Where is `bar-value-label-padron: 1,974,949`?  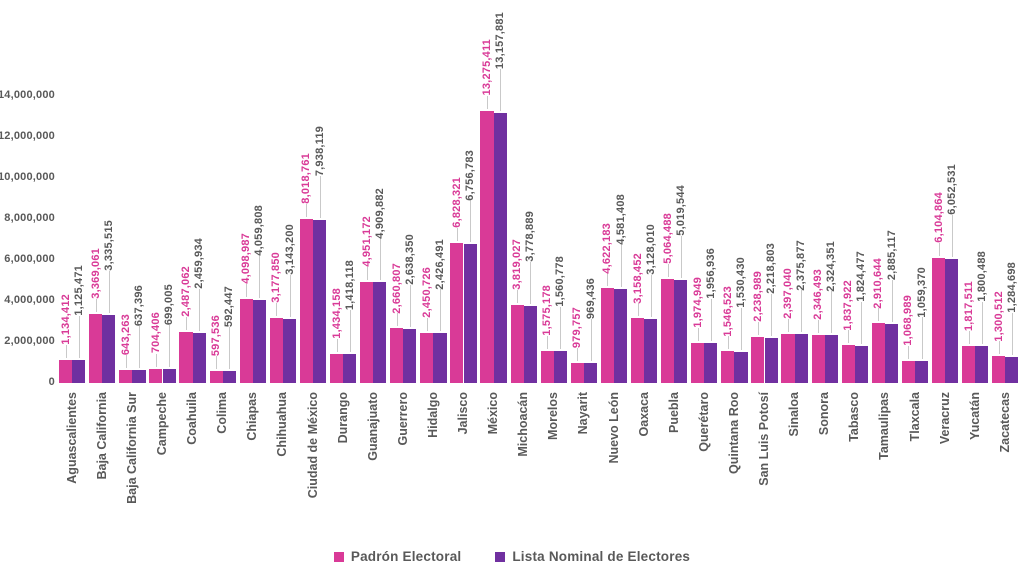 bar-value-label-padron: 1,974,949 is located at coordinates (697, 302).